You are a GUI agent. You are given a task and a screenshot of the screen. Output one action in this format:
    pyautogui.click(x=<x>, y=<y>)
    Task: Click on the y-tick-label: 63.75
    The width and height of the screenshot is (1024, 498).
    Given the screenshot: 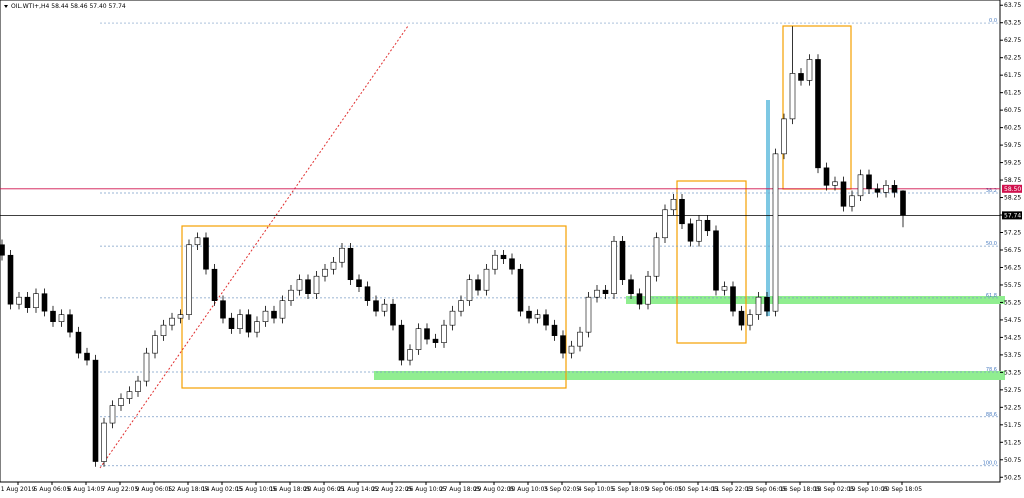 What is the action you would take?
    pyautogui.click(x=1012, y=5)
    